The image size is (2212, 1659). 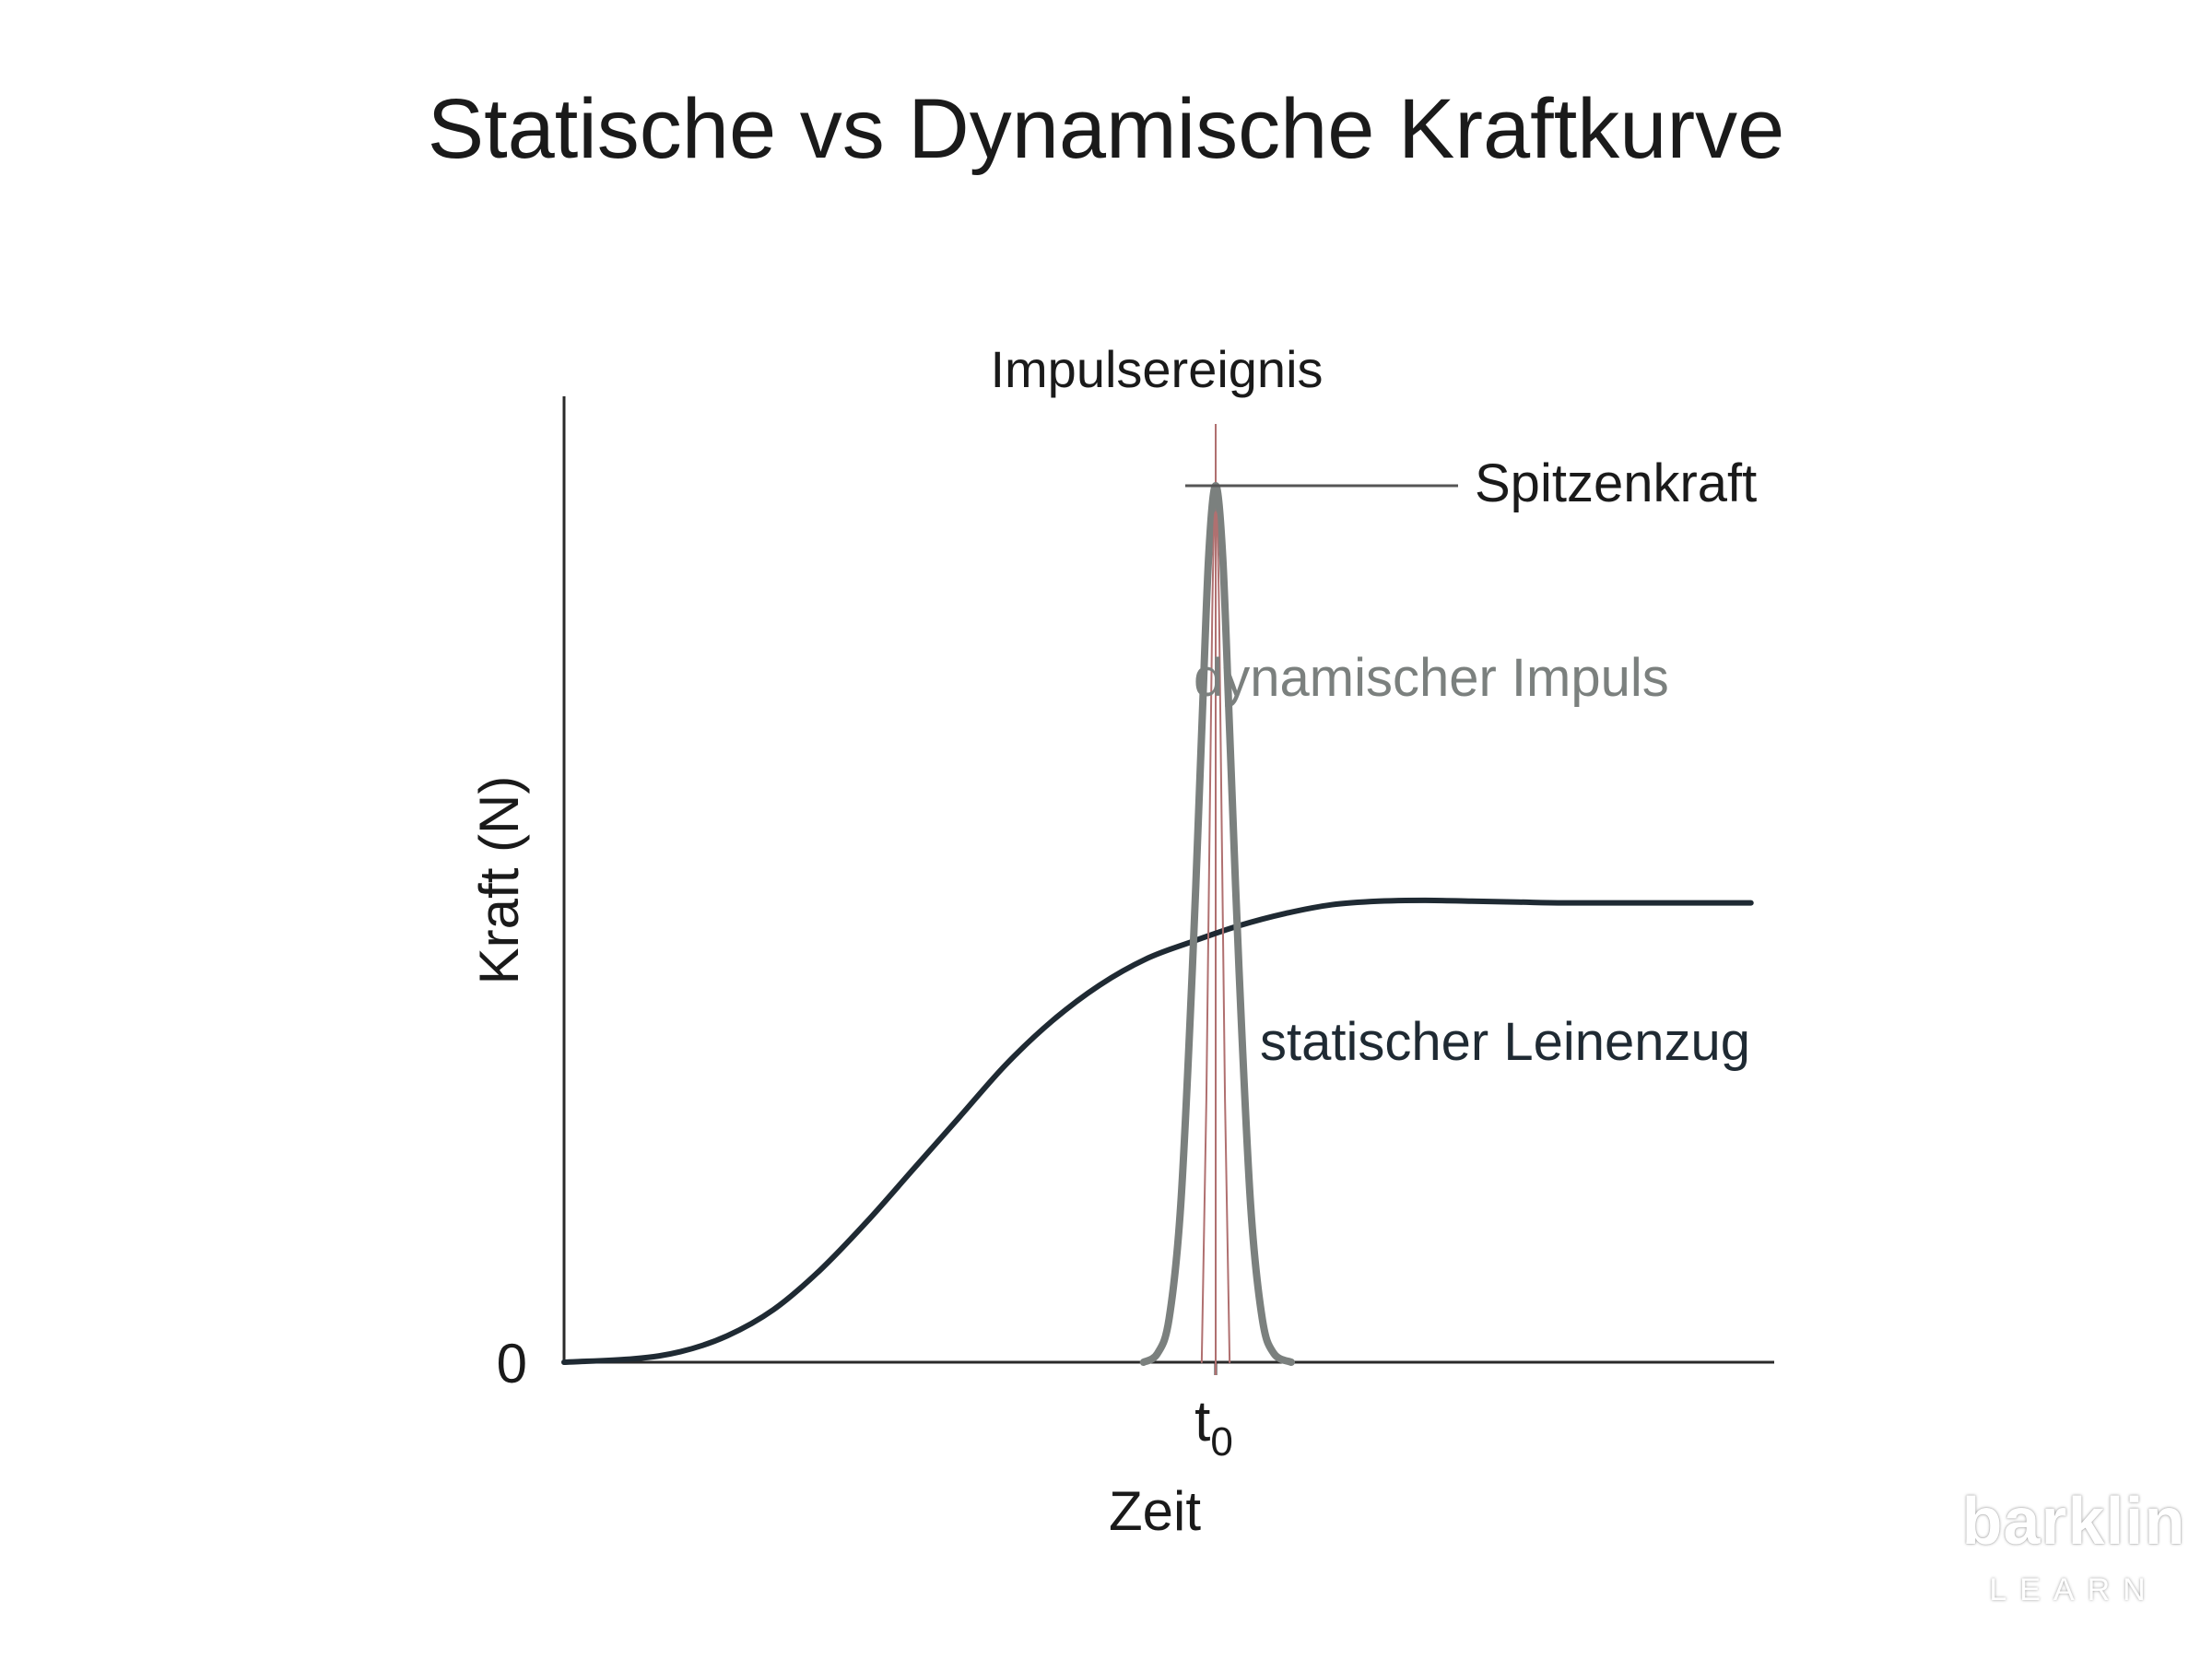 I want to click on page-title: Statische vs Dynamische Kraftkurve, so click(x=1106, y=129).